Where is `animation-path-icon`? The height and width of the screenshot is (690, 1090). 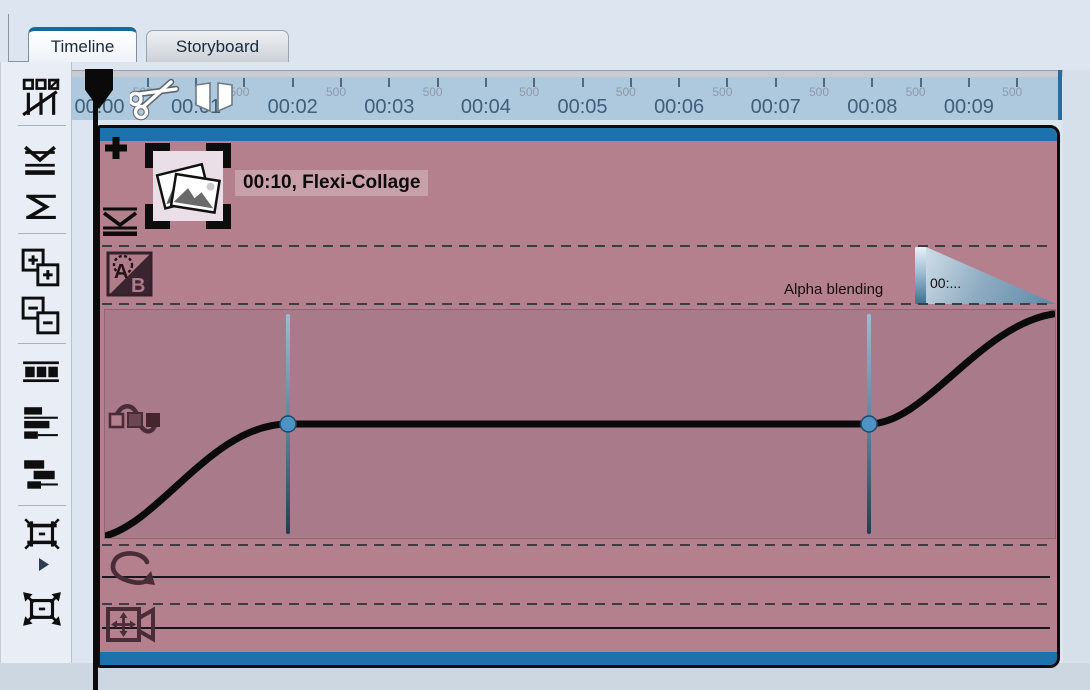
animation-path-icon is located at coordinates (130, 577).